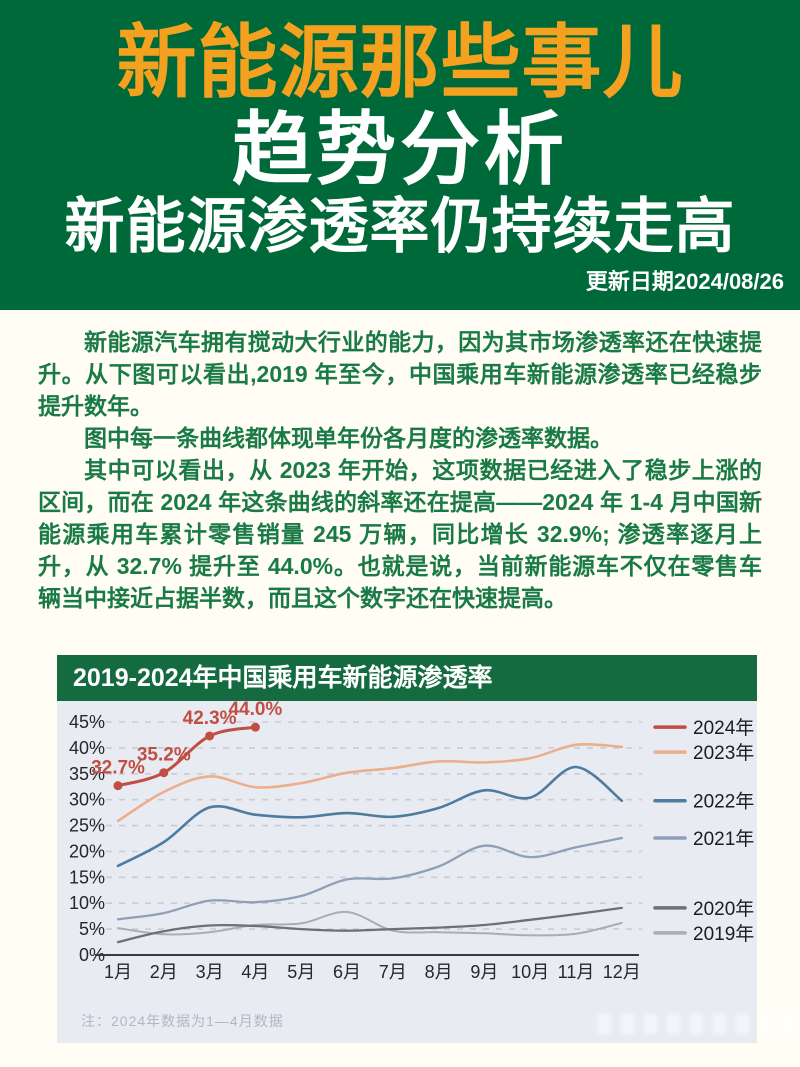 Image resolution: width=800 pixels, height=1067 pixels. What do you see at coordinates (87, 903) in the screenshot?
I see `y-tick-label: 10%` at bounding box center [87, 903].